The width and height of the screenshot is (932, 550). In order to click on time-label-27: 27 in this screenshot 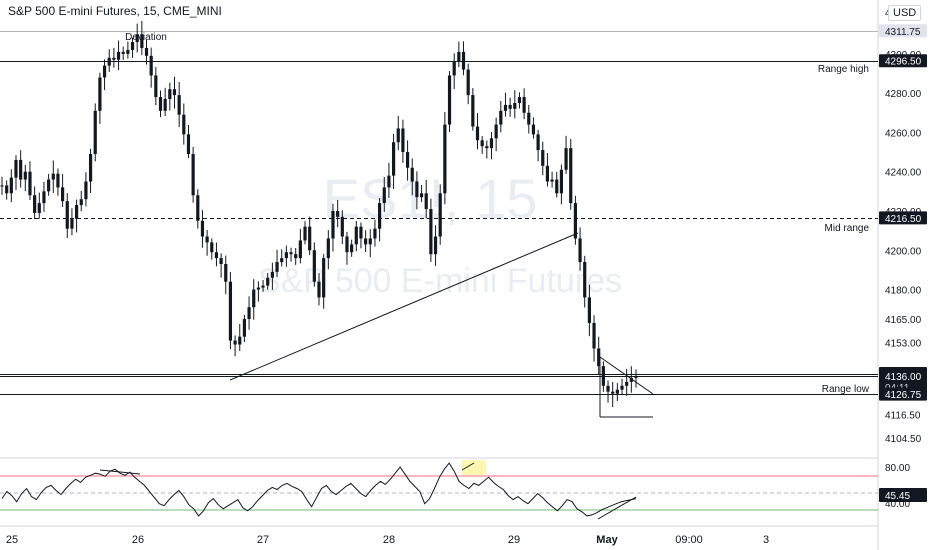, I will do `click(263, 540)`.